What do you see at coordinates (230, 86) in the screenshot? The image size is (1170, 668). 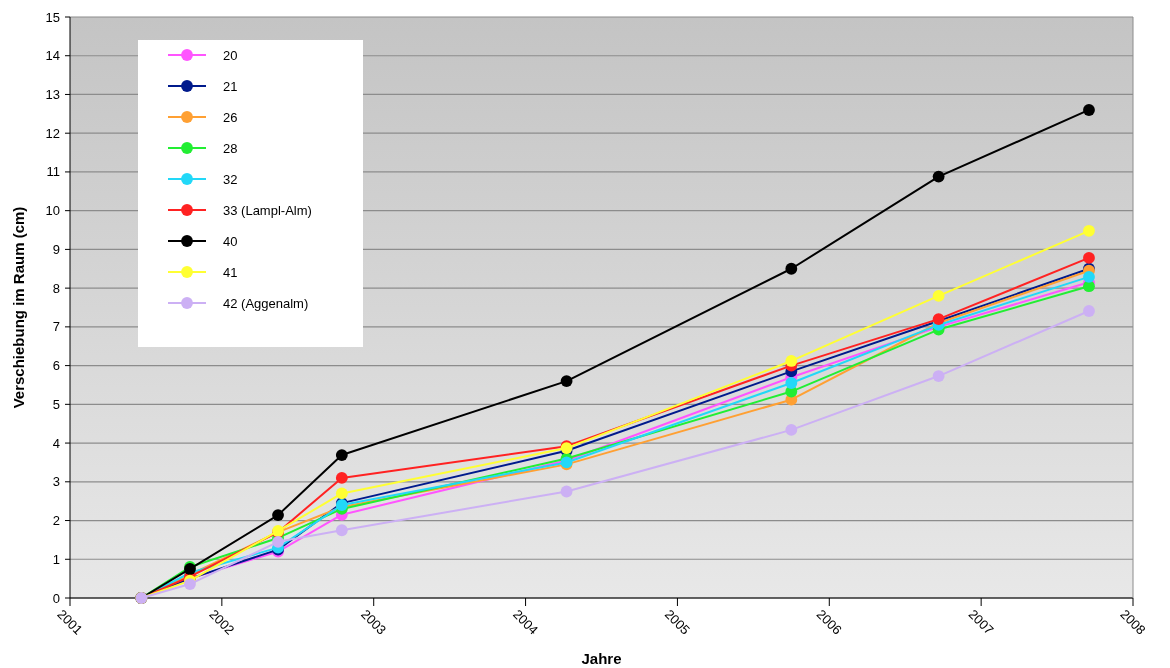 I see `legend-label: 21` at bounding box center [230, 86].